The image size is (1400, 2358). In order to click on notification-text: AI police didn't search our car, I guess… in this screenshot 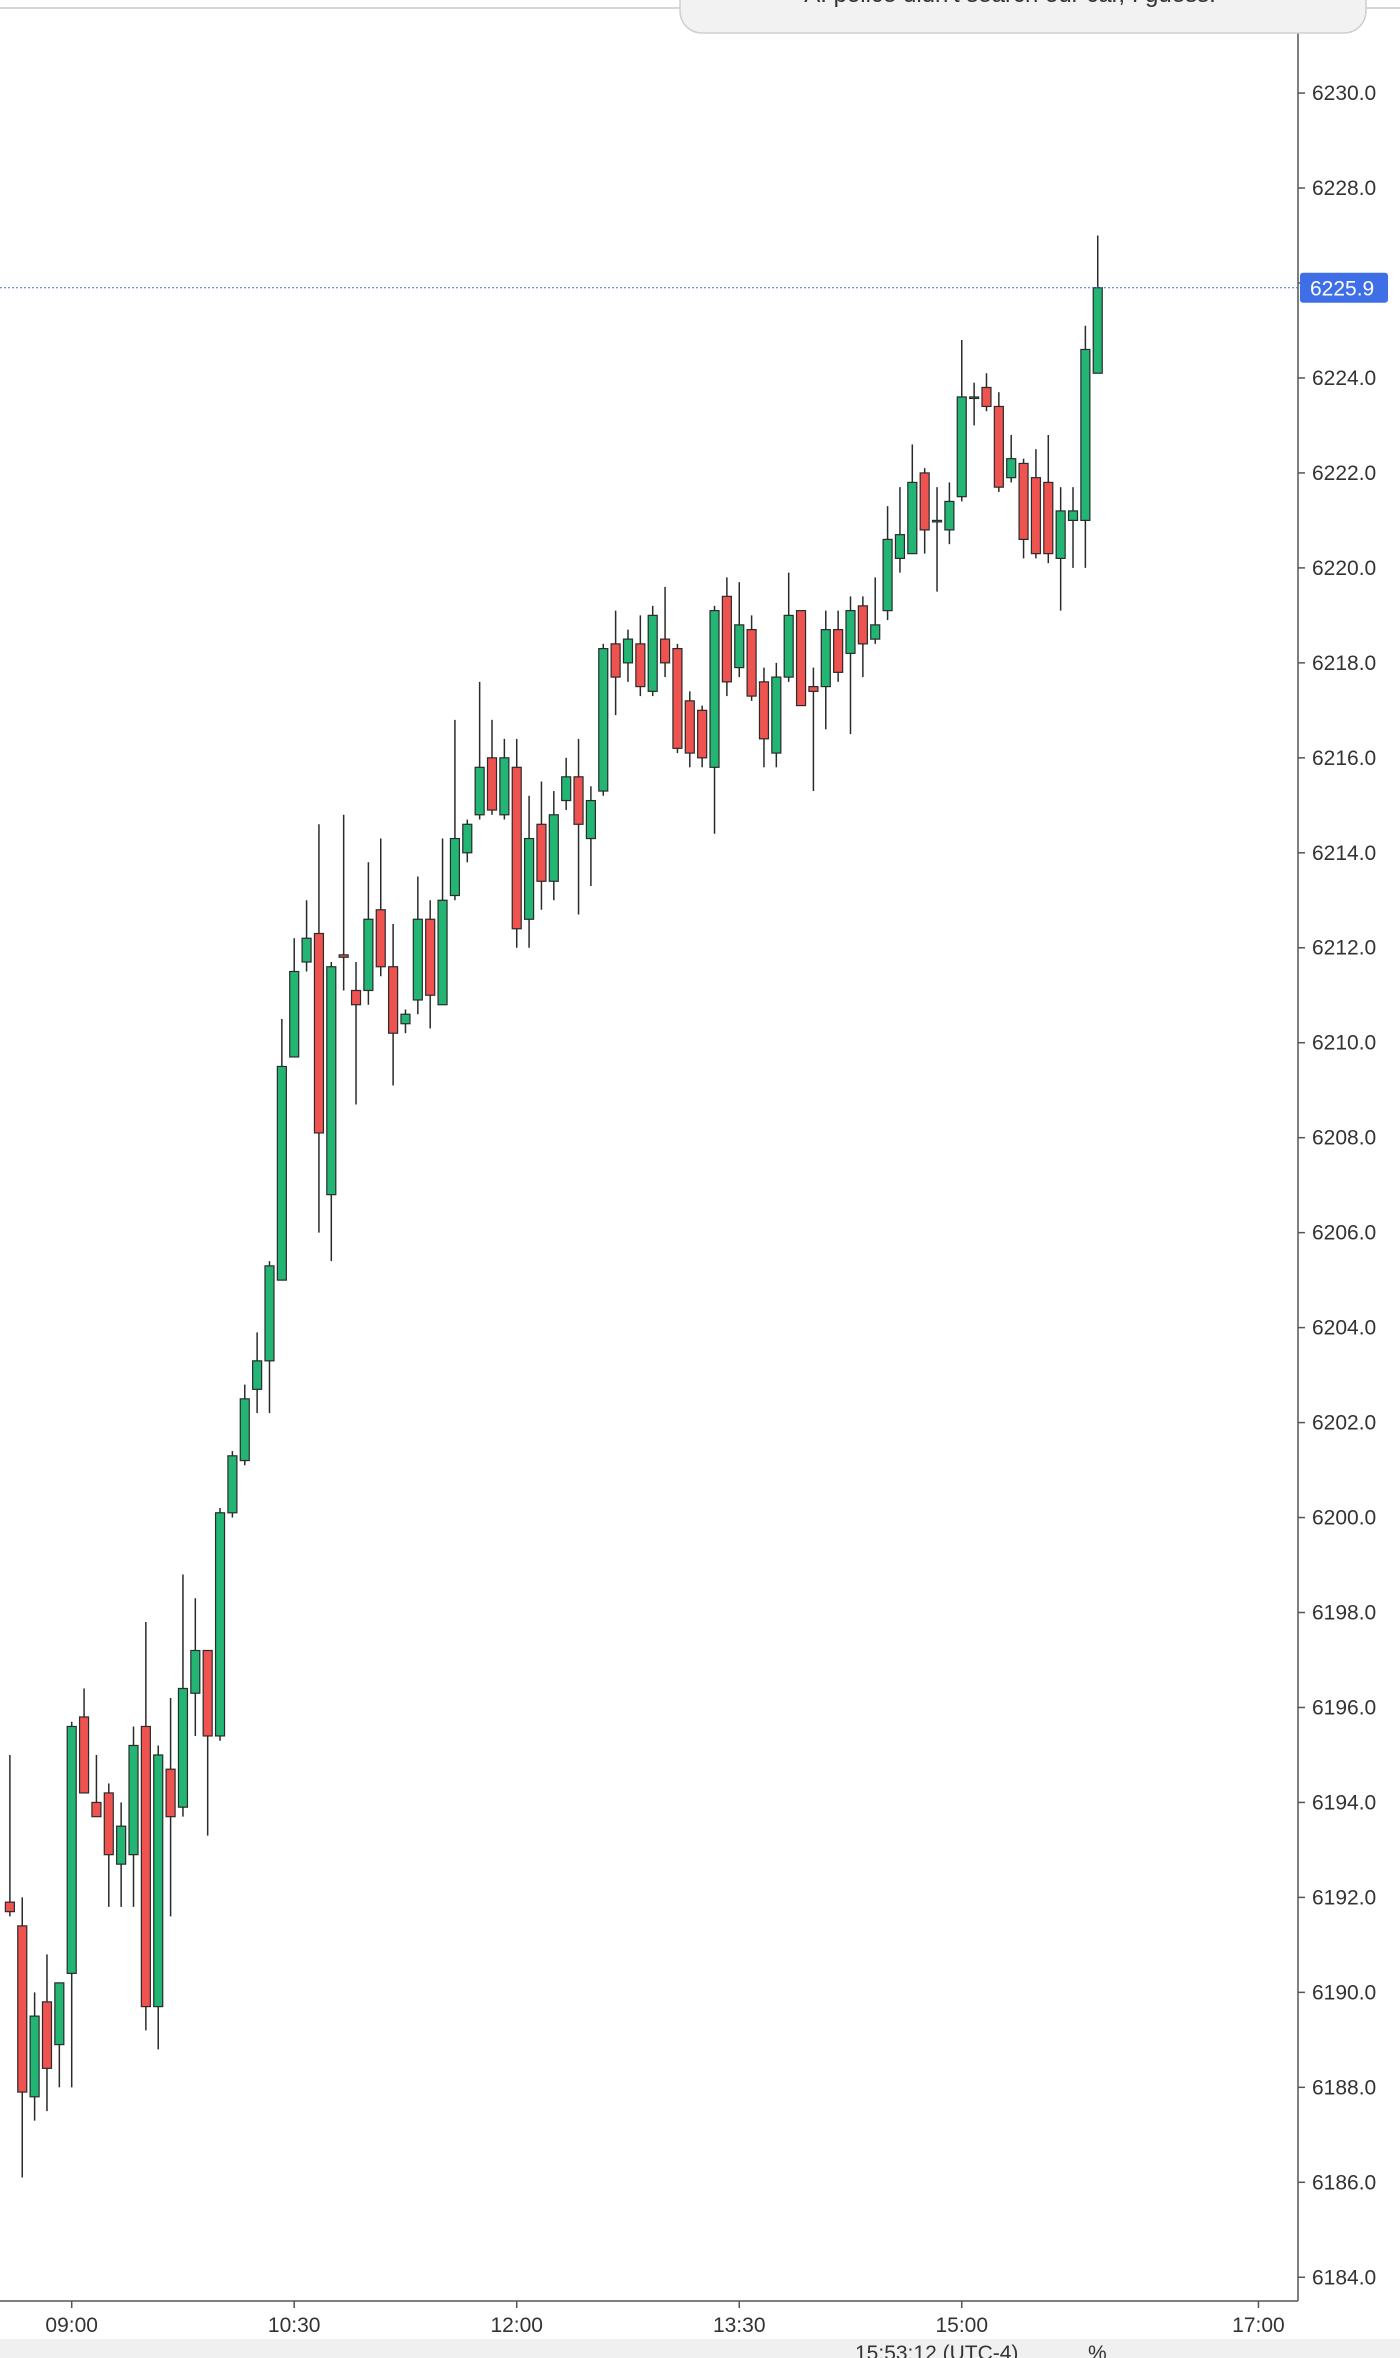, I will do `click(1009, 4)`.